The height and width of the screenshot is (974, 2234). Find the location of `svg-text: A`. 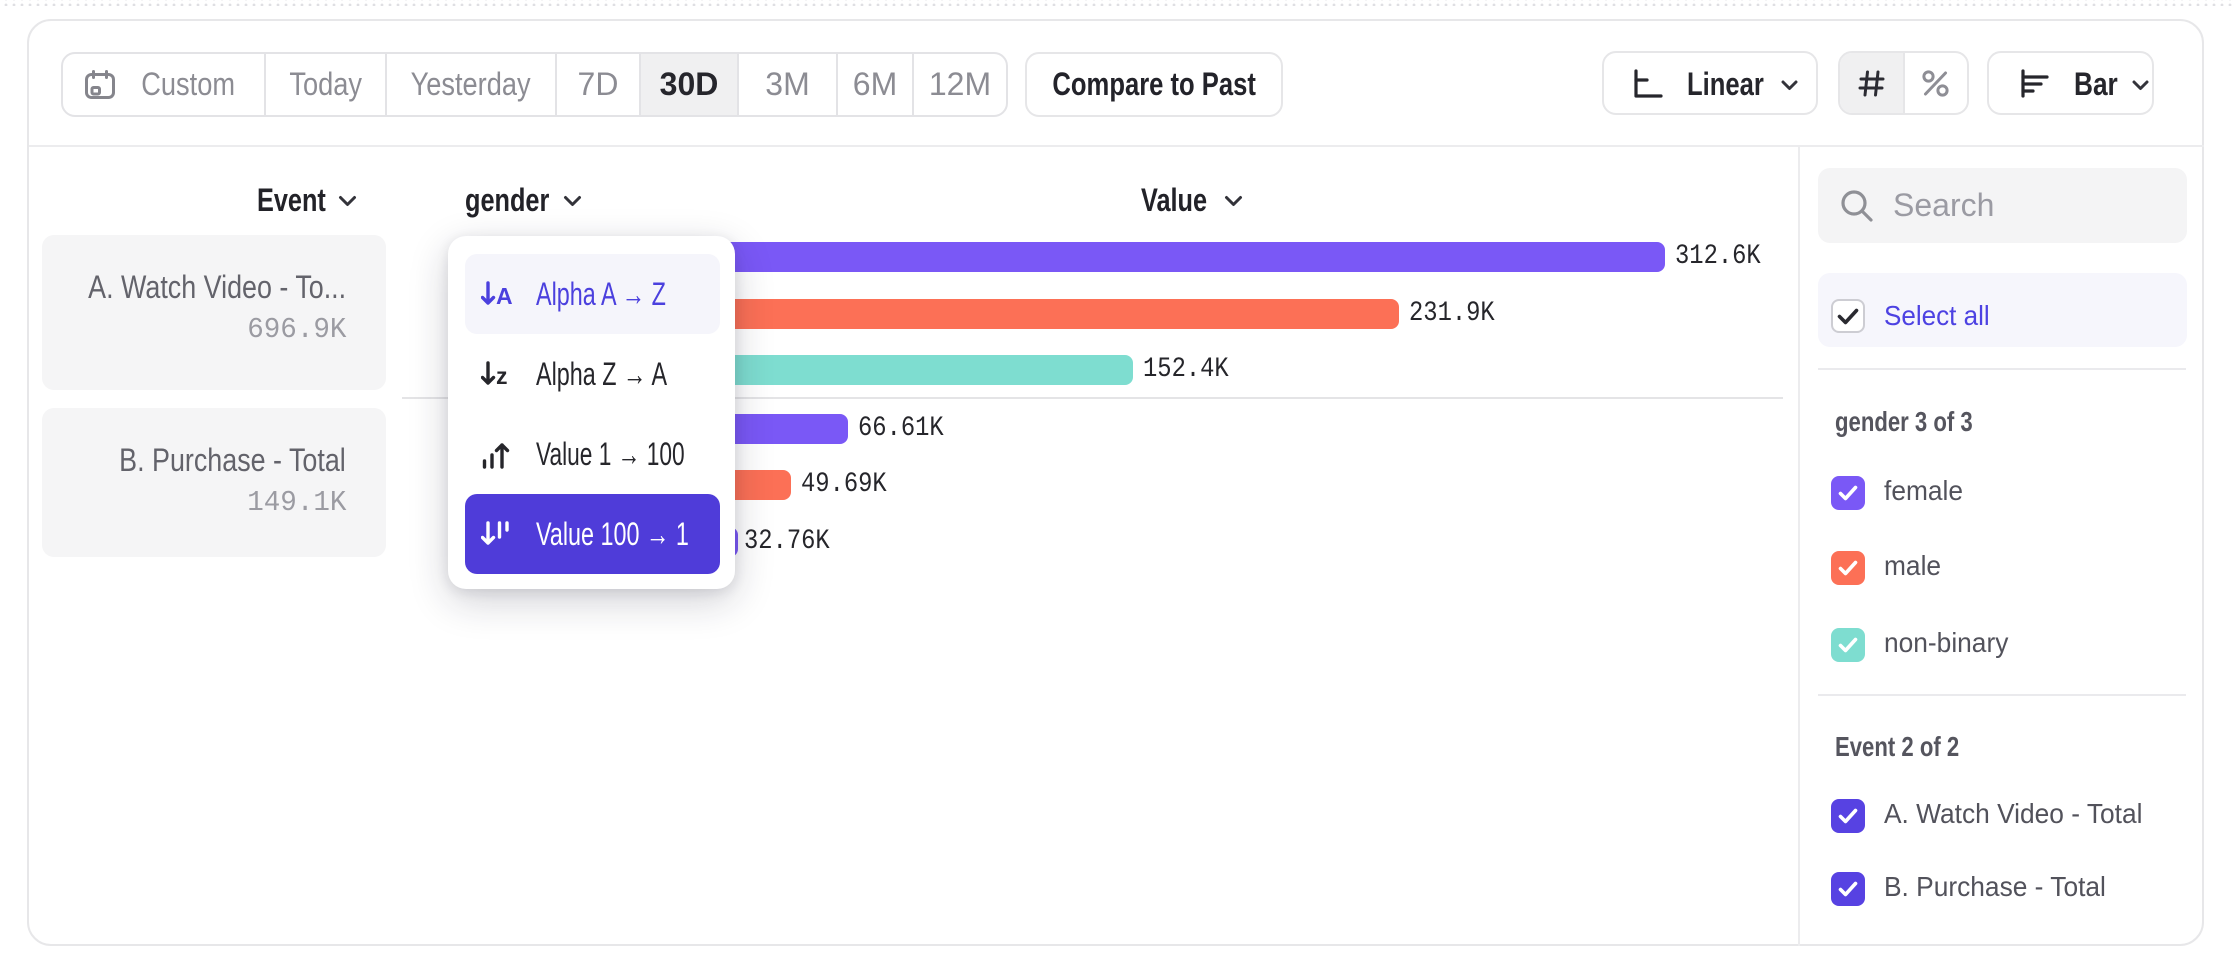

svg-text: A is located at coordinates (504, 296).